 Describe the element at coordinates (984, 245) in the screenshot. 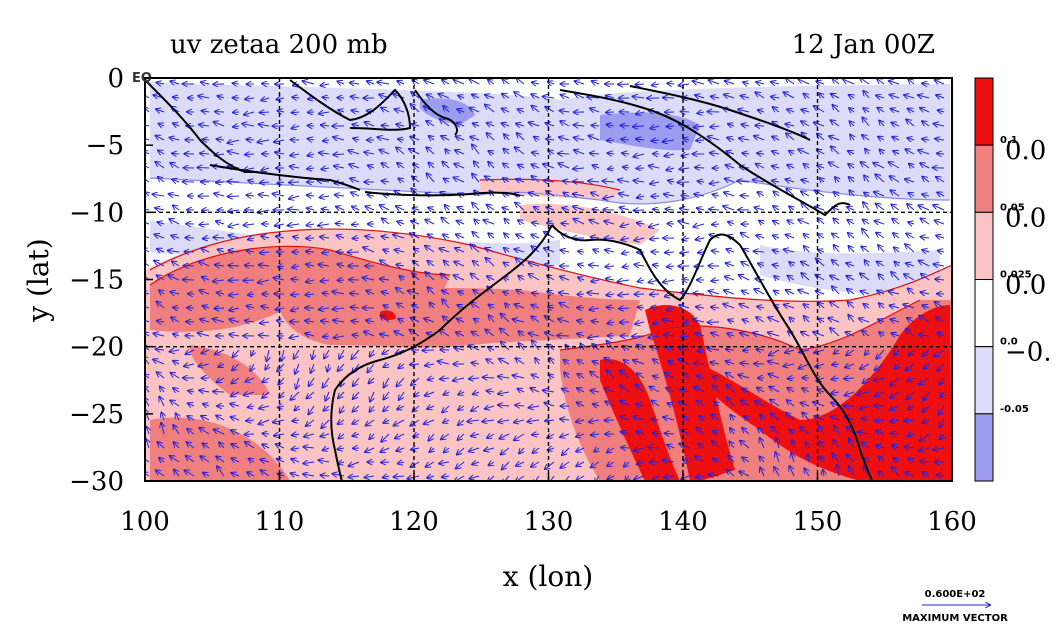

I see `colorbar-swatch` at that location.